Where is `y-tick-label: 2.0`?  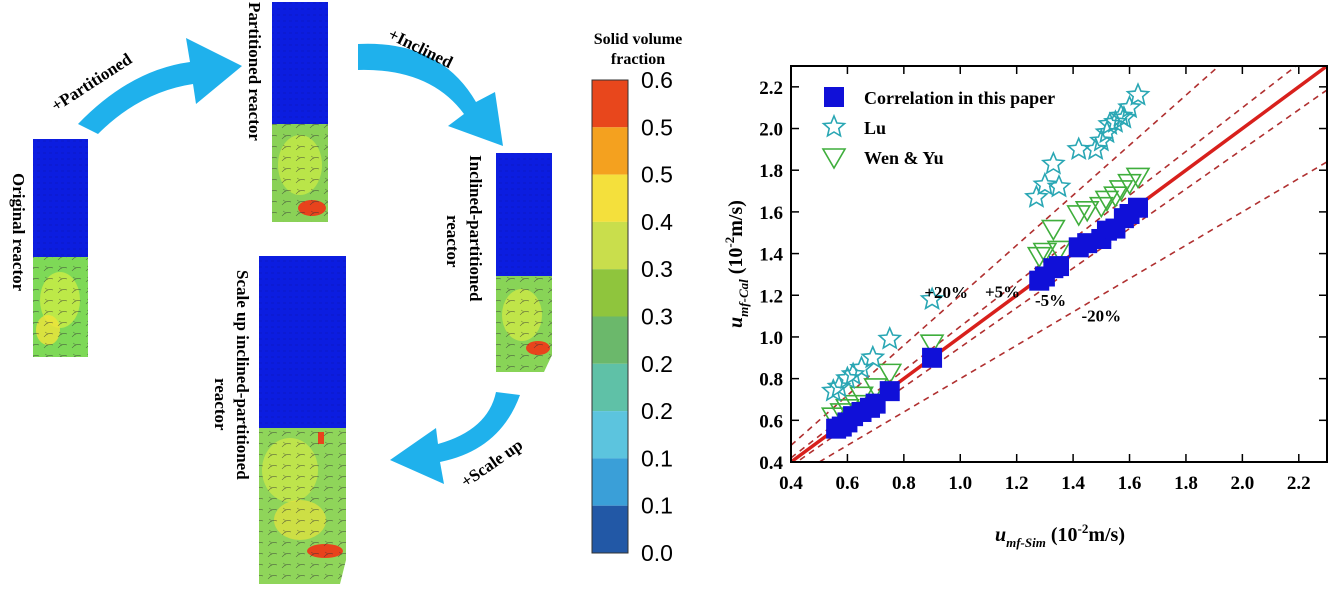
y-tick-label: 2.0 is located at coordinates (771, 130).